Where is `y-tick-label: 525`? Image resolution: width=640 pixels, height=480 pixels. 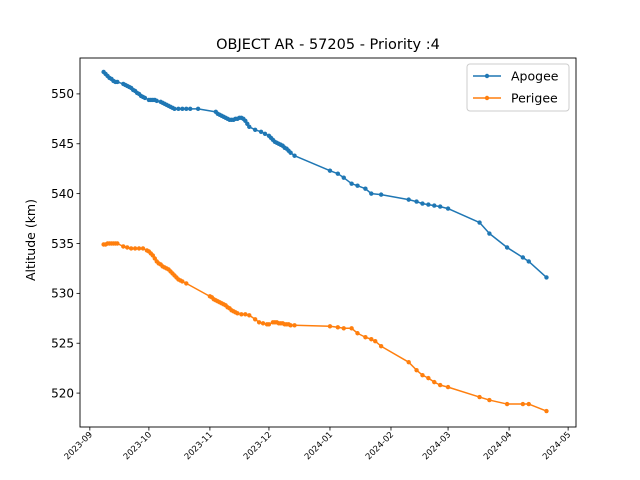
y-tick-label: 525 is located at coordinates (62, 344).